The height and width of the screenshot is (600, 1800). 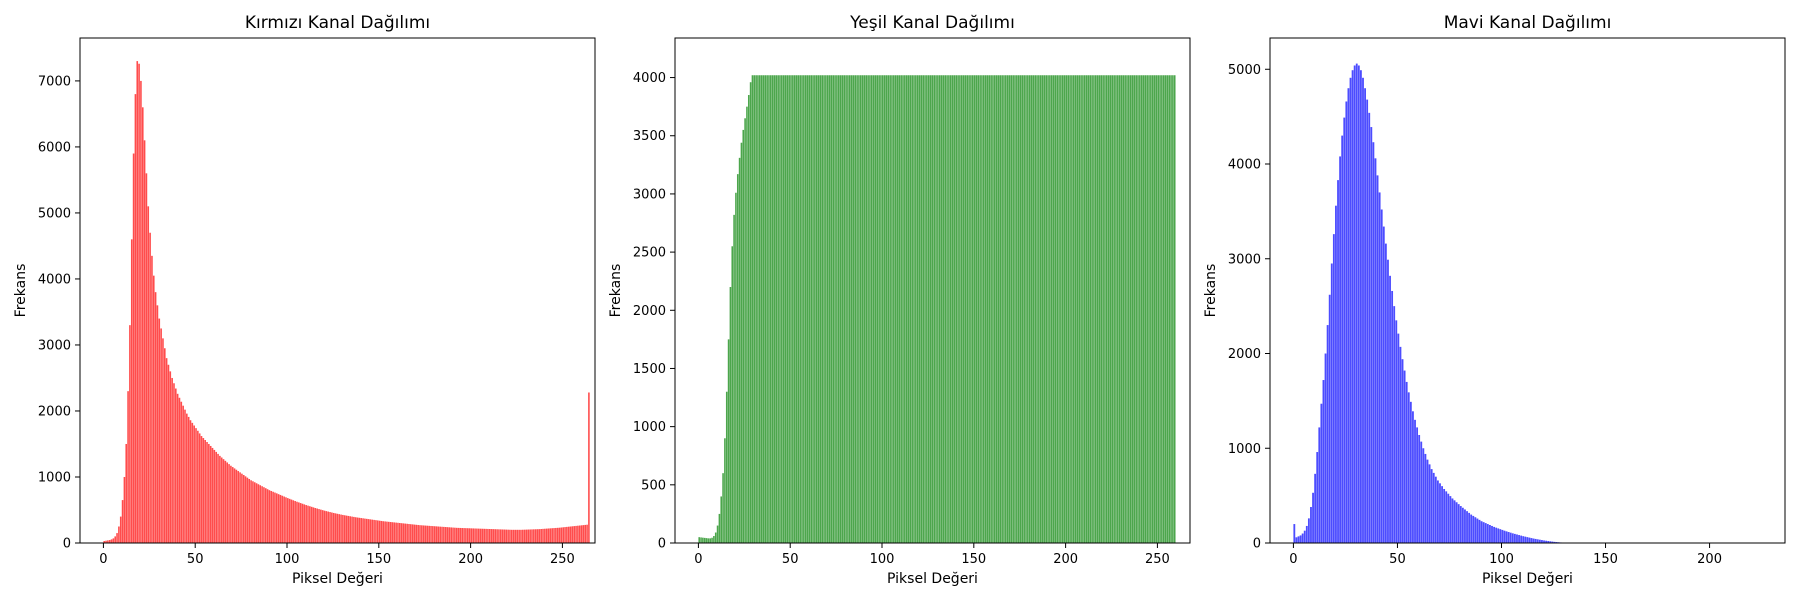 What do you see at coordinates (54, 477) in the screenshot?
I see `y-tick-label: 1000` at bounding box center [54, 477].